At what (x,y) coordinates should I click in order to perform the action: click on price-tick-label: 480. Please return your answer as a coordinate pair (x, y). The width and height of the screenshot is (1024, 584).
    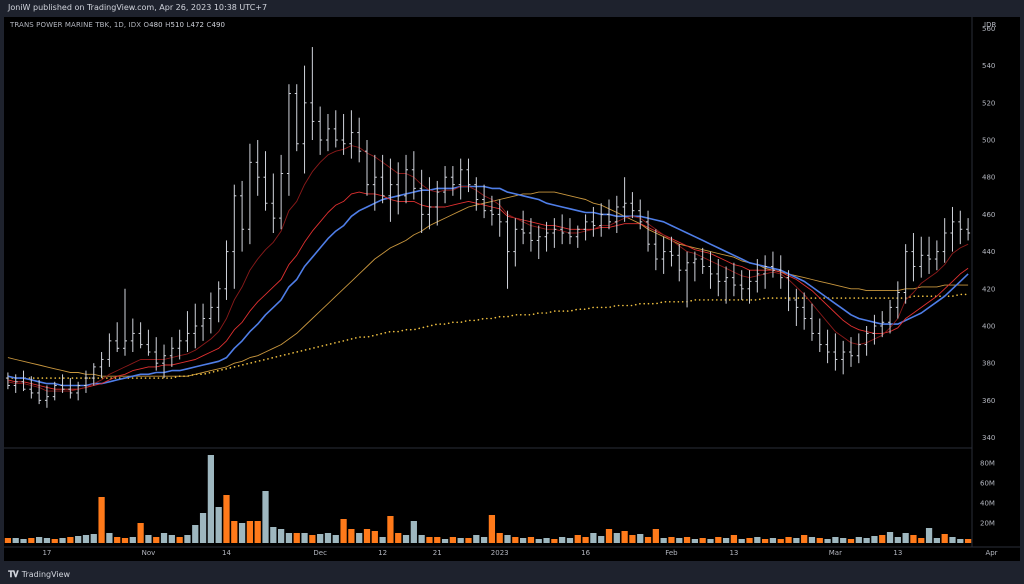
    Looking at the image, I should click on (988, 178).